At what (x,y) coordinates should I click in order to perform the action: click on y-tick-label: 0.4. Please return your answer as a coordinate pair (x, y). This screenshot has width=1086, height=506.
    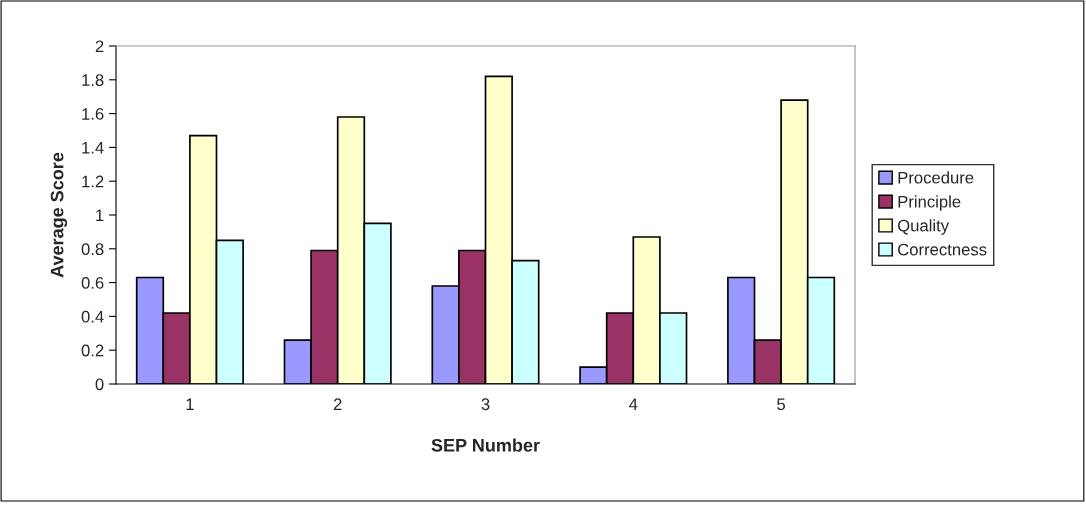
    Looking at the image, I should click on (92, 316).